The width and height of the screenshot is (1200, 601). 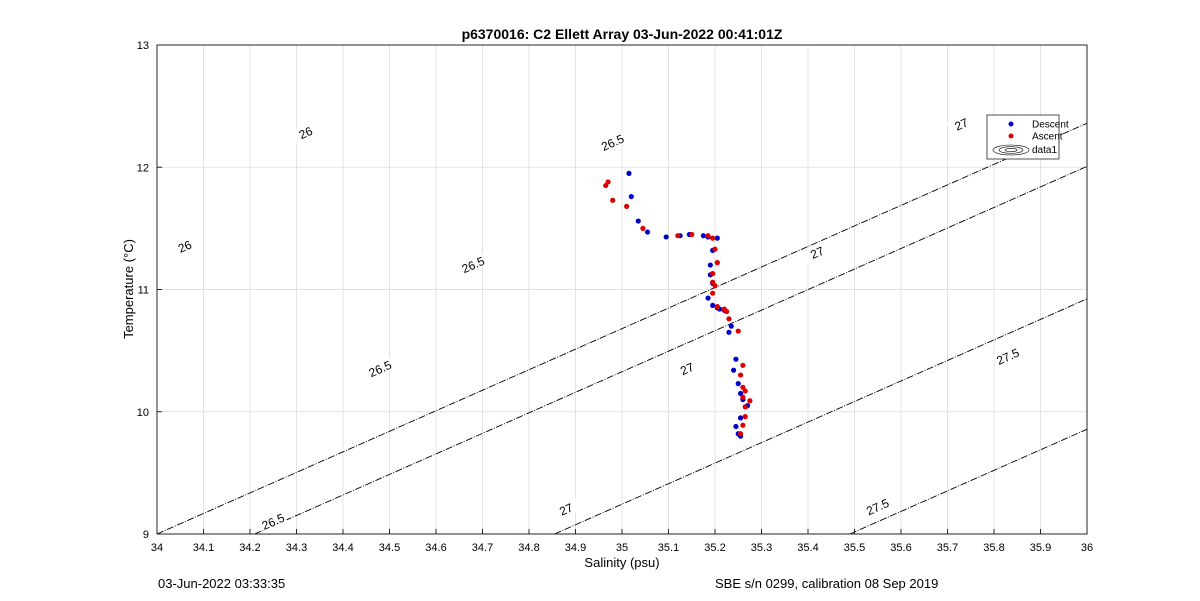 What do you see at coordinates (1011, 124) in the screenshot?
I see `legend-descent-marker` at bounding box center [1011, 124].